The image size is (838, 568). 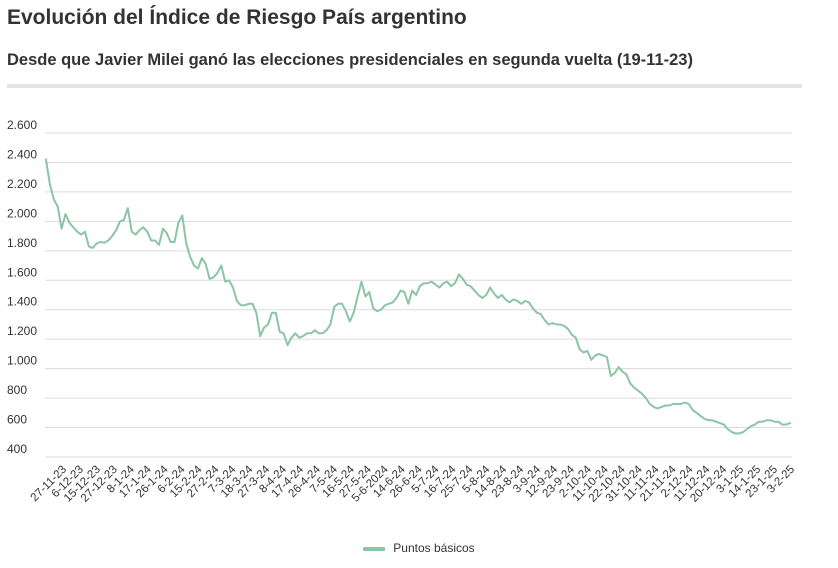 What do you see at coordinates (17, 390) in the screenshot?
I see `y-tick-label: 800` at bounding box center [17, 390].